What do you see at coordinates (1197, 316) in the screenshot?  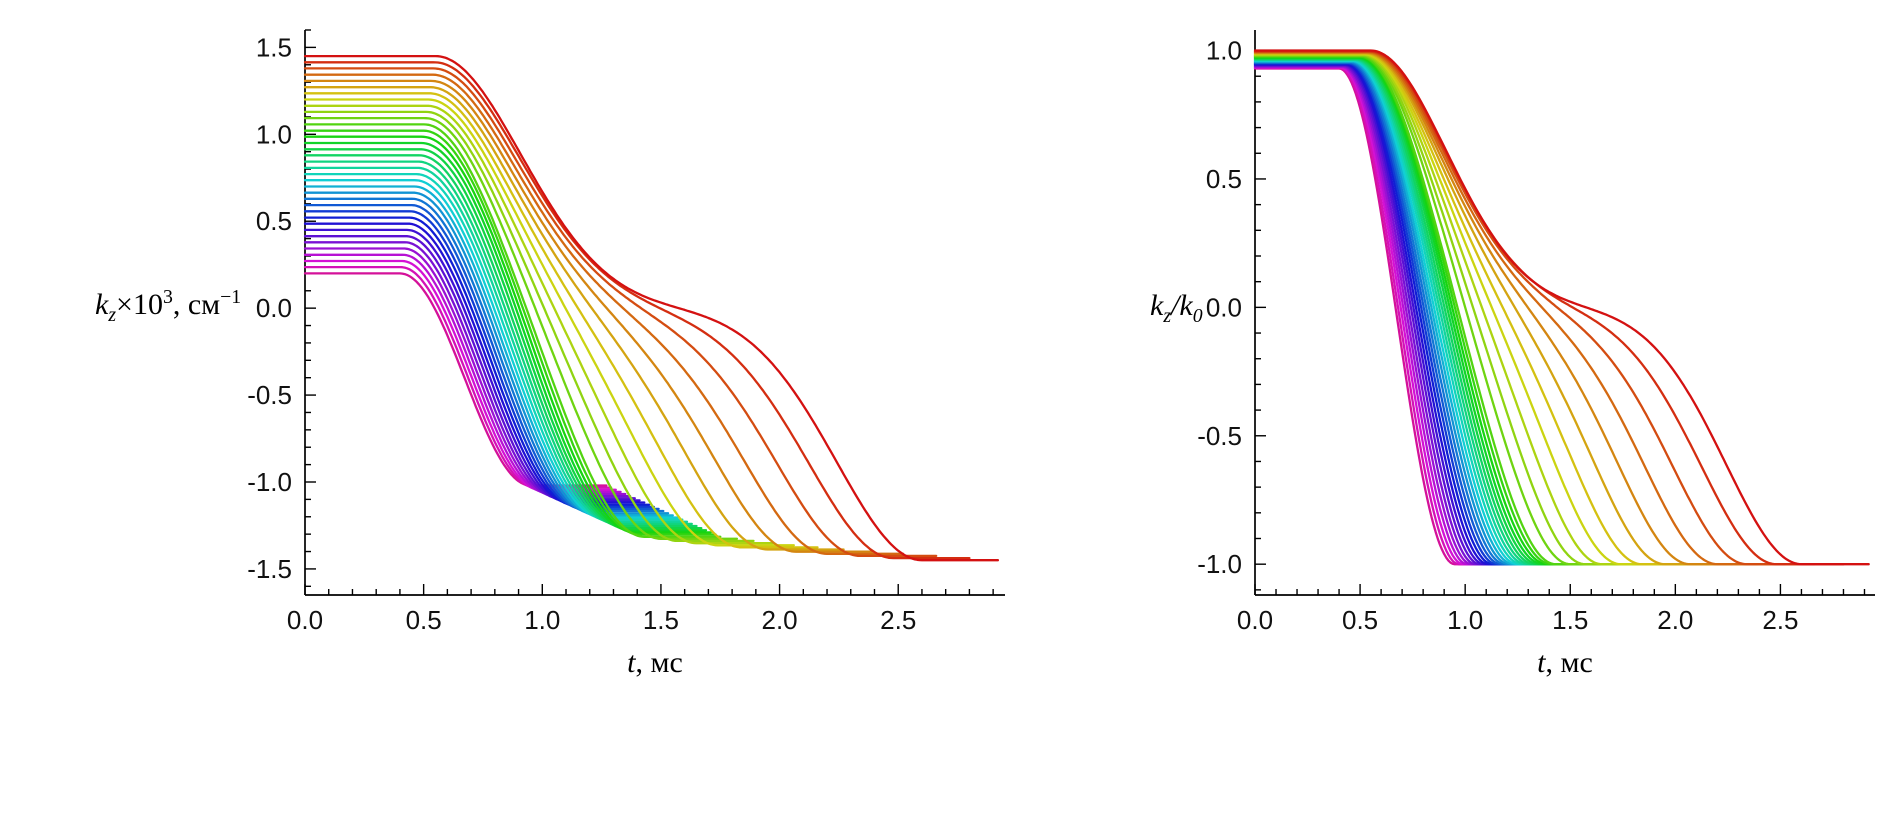 I see `y-symbol2-sub: 0` at bounding box center [1197, 316].